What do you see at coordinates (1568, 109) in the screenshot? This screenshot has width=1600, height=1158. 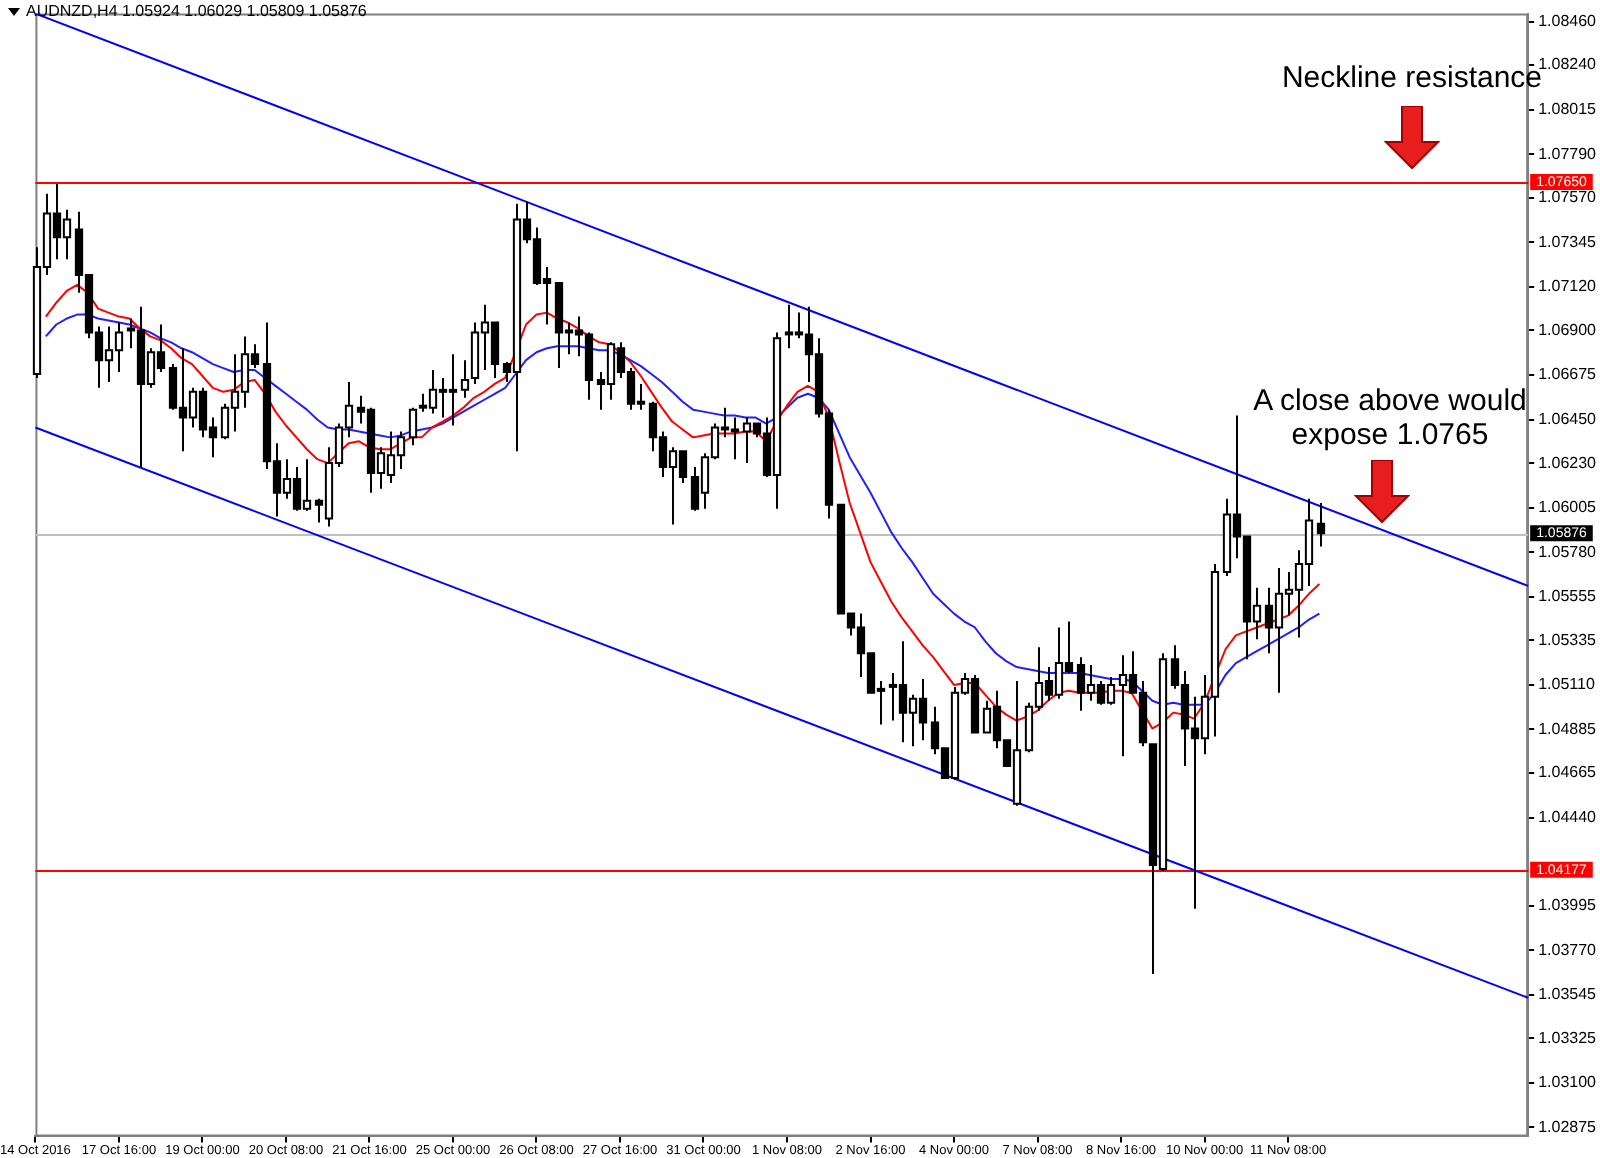 I see `y-tick-label: 1.08015` at bounding box center [1568, 109].